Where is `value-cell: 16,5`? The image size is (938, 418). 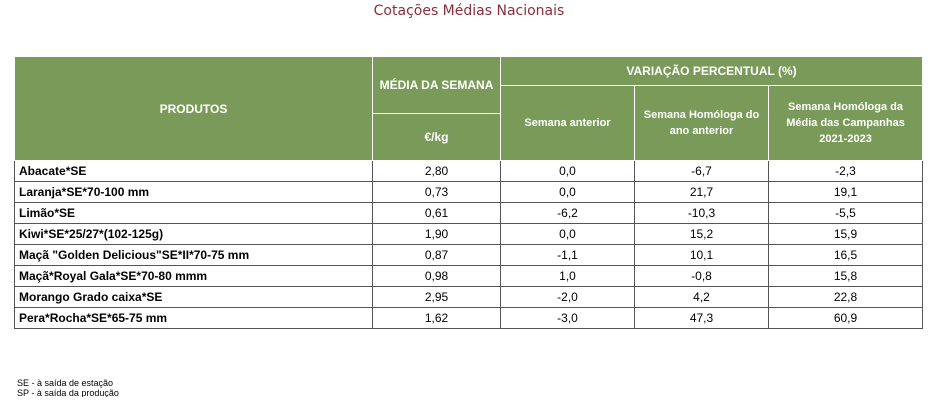
value-cell: 16,5 is located at coordinates (845, 255).